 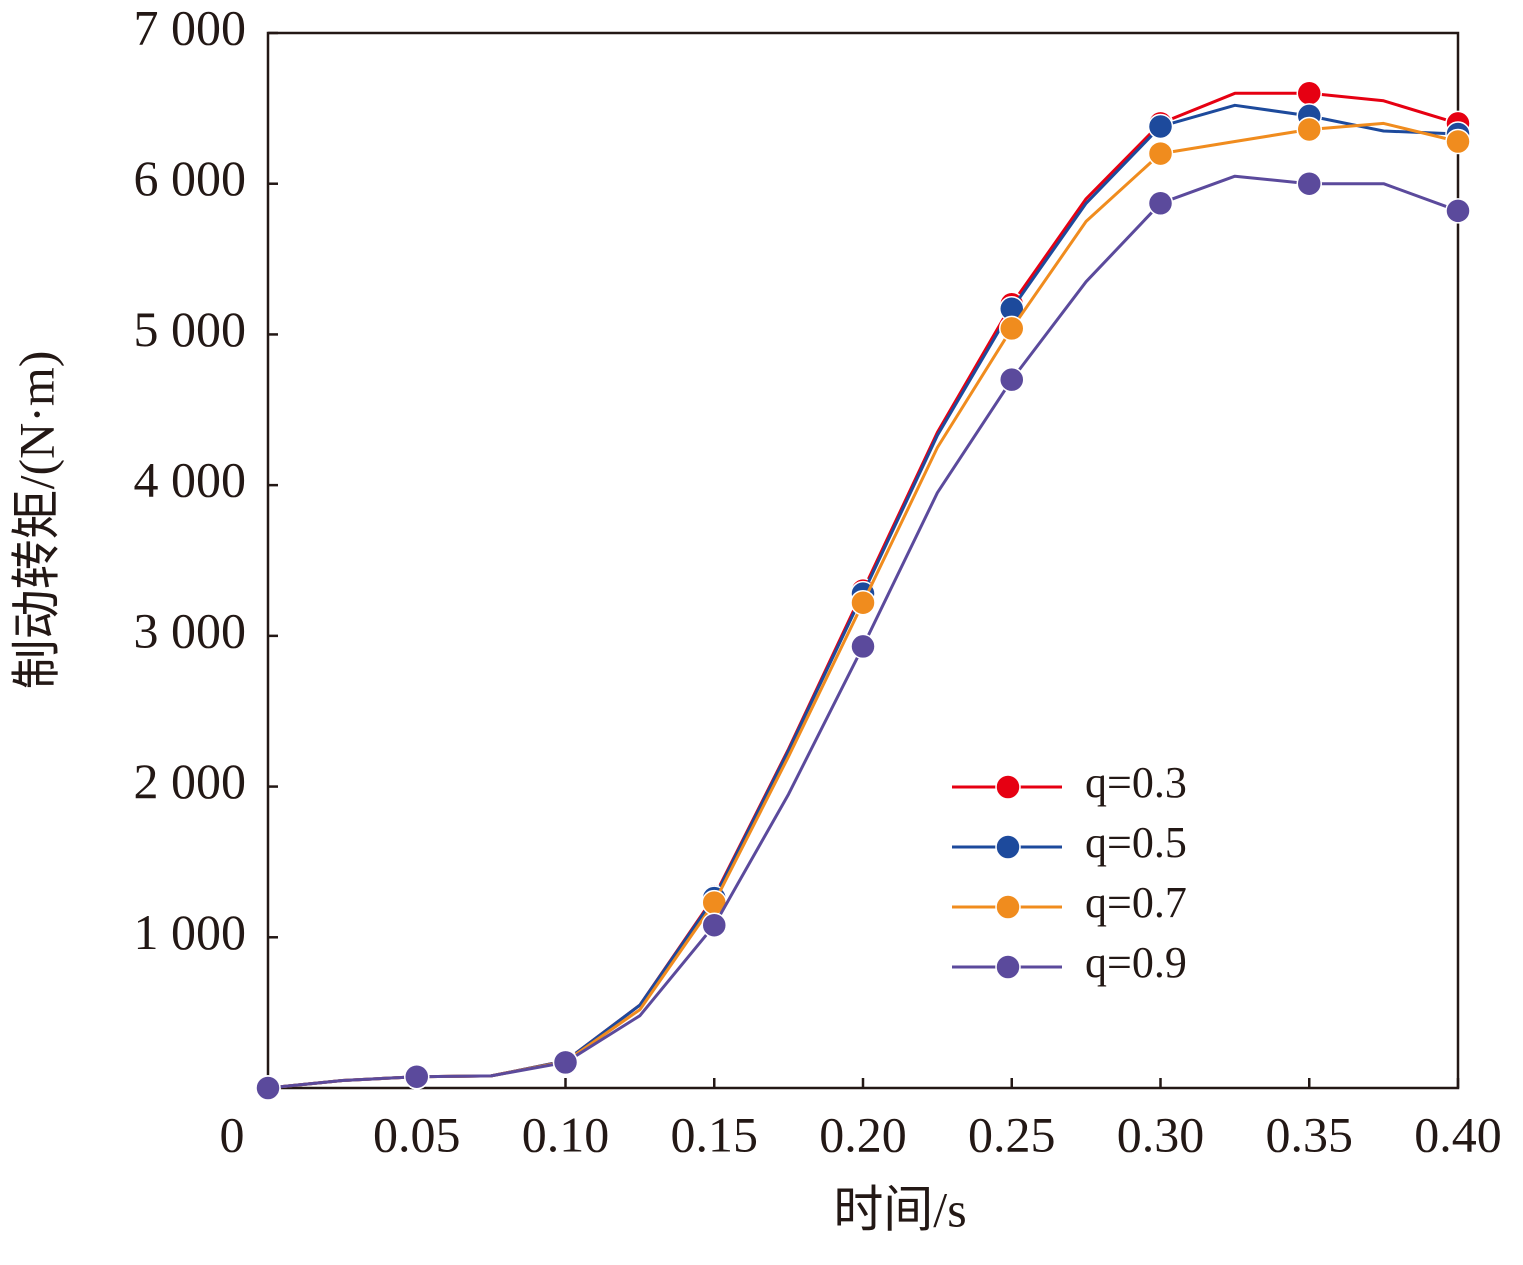 What do you see at coordinates (863, 1134) in the screenshot?
I see `x-tick-label: 0.20` at bounding box center [863, 1134].